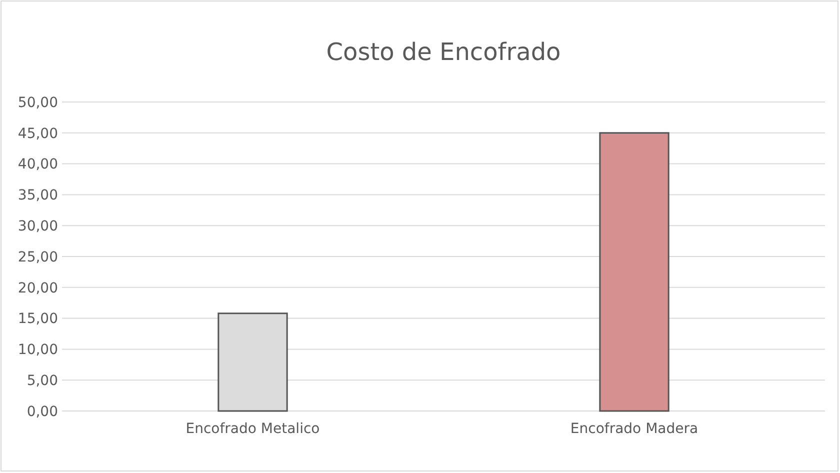 The width and height of the screenshot is (840, 473). What do you see at coordinates (42, 412) in the screenshot?
I see `y-tick-label: 0,00` at bounding box center [42, 412].